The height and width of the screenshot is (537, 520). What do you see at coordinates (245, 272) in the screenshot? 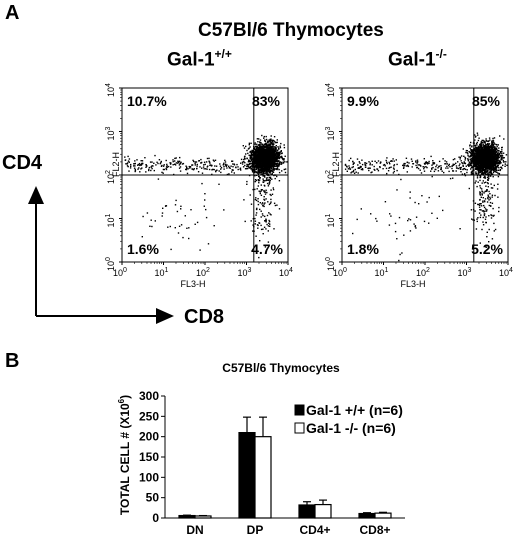
I see `x-tick-label: 103` at bounding box center [245, 272].